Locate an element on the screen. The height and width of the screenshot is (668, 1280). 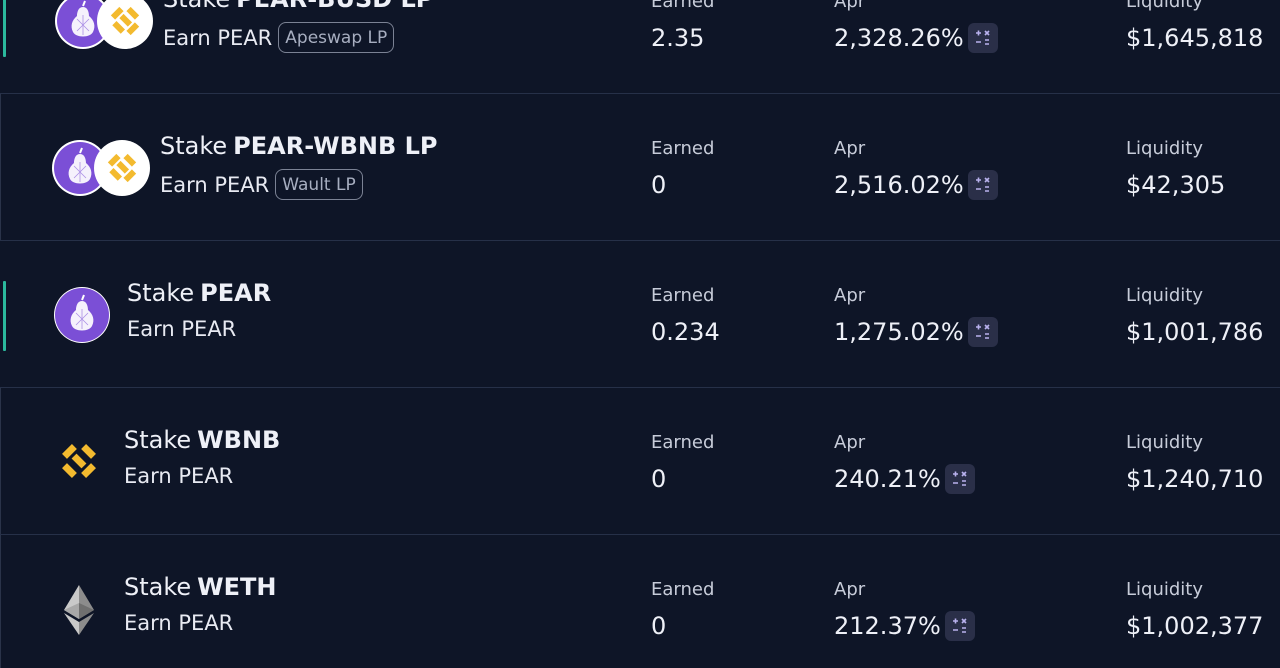
liquidity-value: $1,001,786 is located at coordinates (1195, 332).